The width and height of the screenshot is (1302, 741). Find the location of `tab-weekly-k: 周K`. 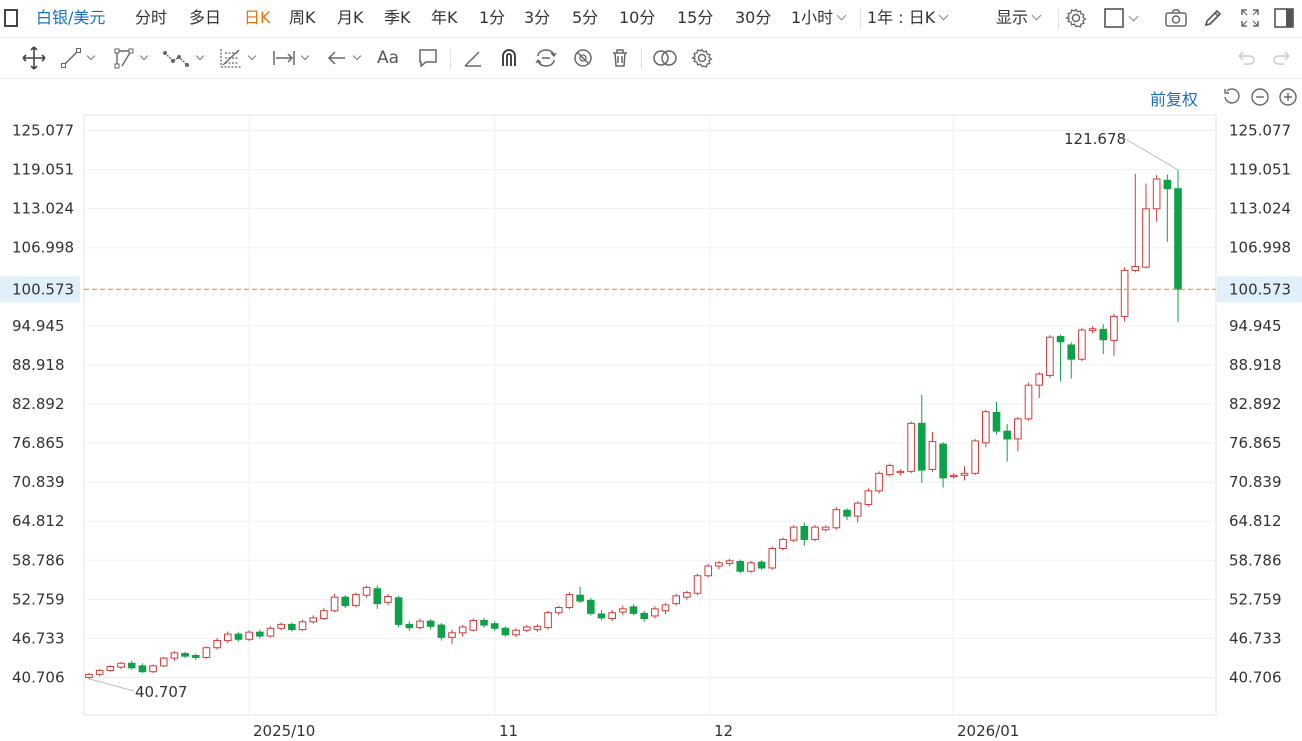

tab-weekly-k: 周K is located at coordinates (302, 17).